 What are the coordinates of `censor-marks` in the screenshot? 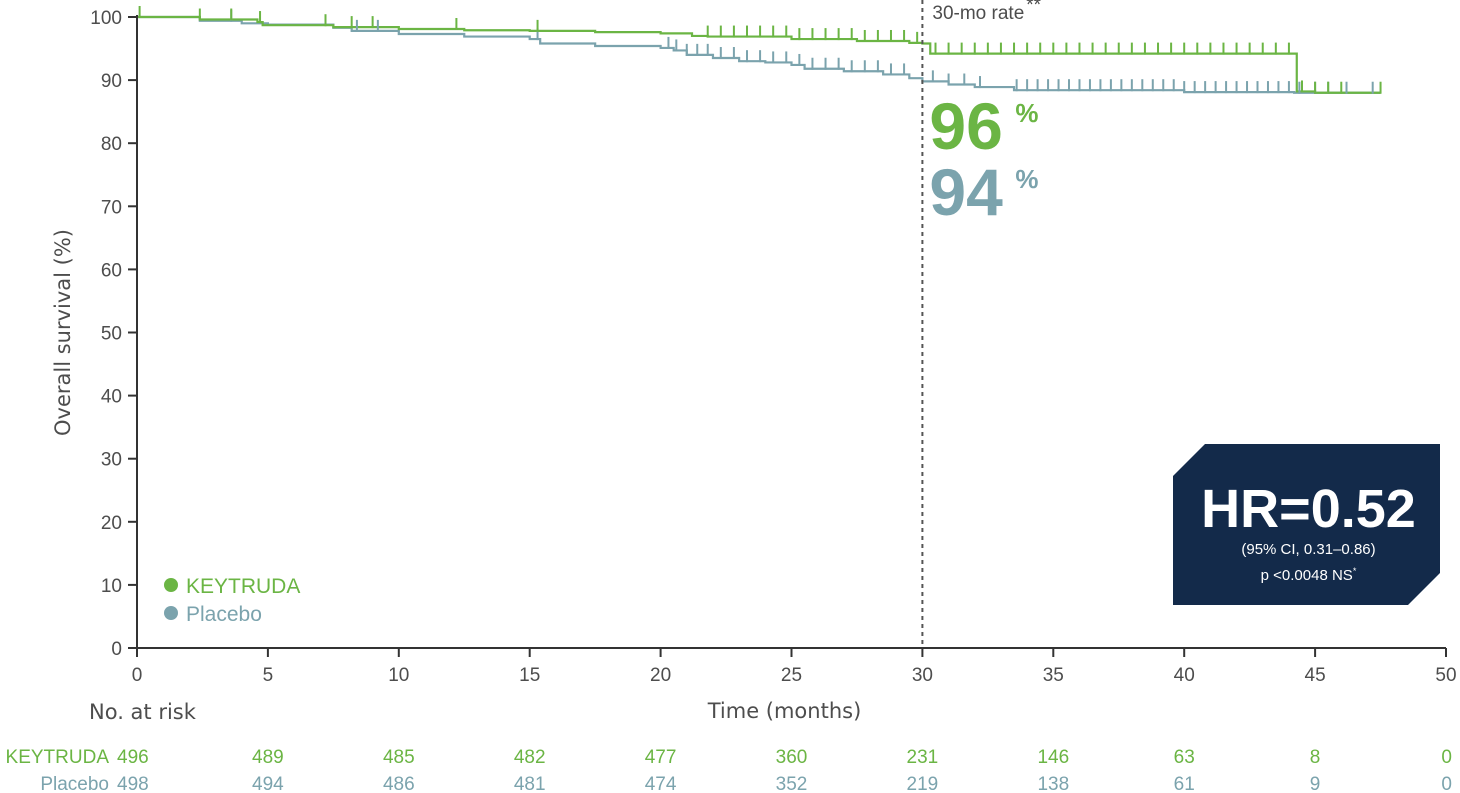 It's located at (760, 50).